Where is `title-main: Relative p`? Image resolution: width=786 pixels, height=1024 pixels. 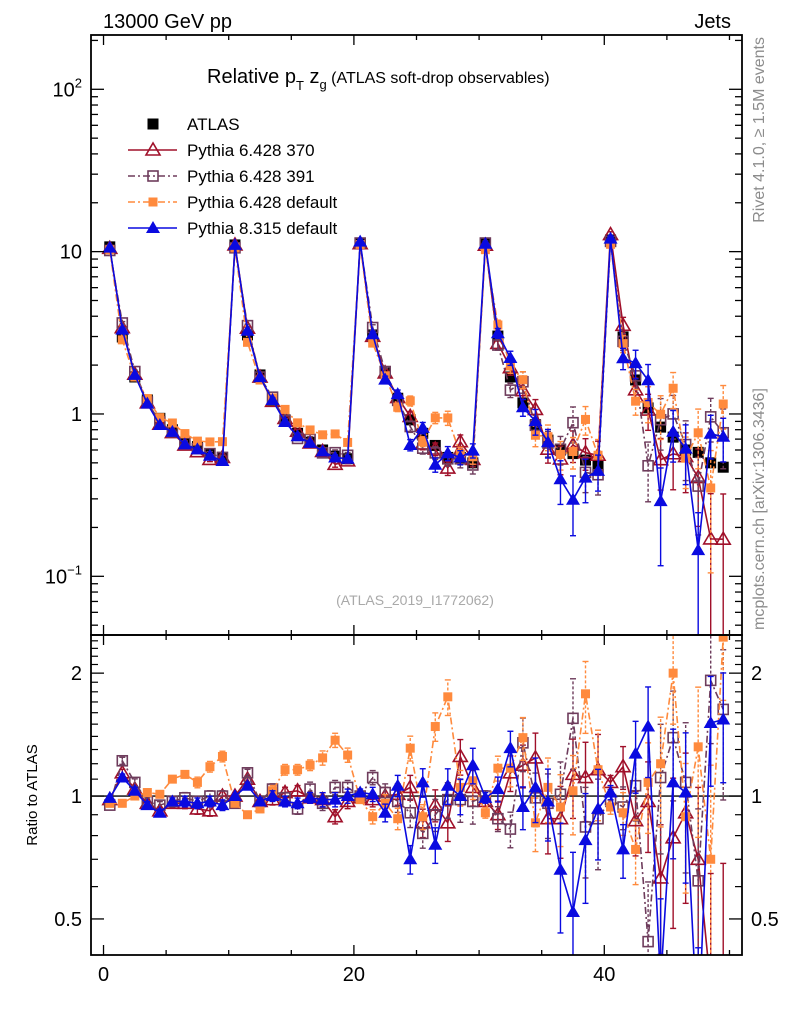
title-main: Relative p is located at coordinates (251, 77).